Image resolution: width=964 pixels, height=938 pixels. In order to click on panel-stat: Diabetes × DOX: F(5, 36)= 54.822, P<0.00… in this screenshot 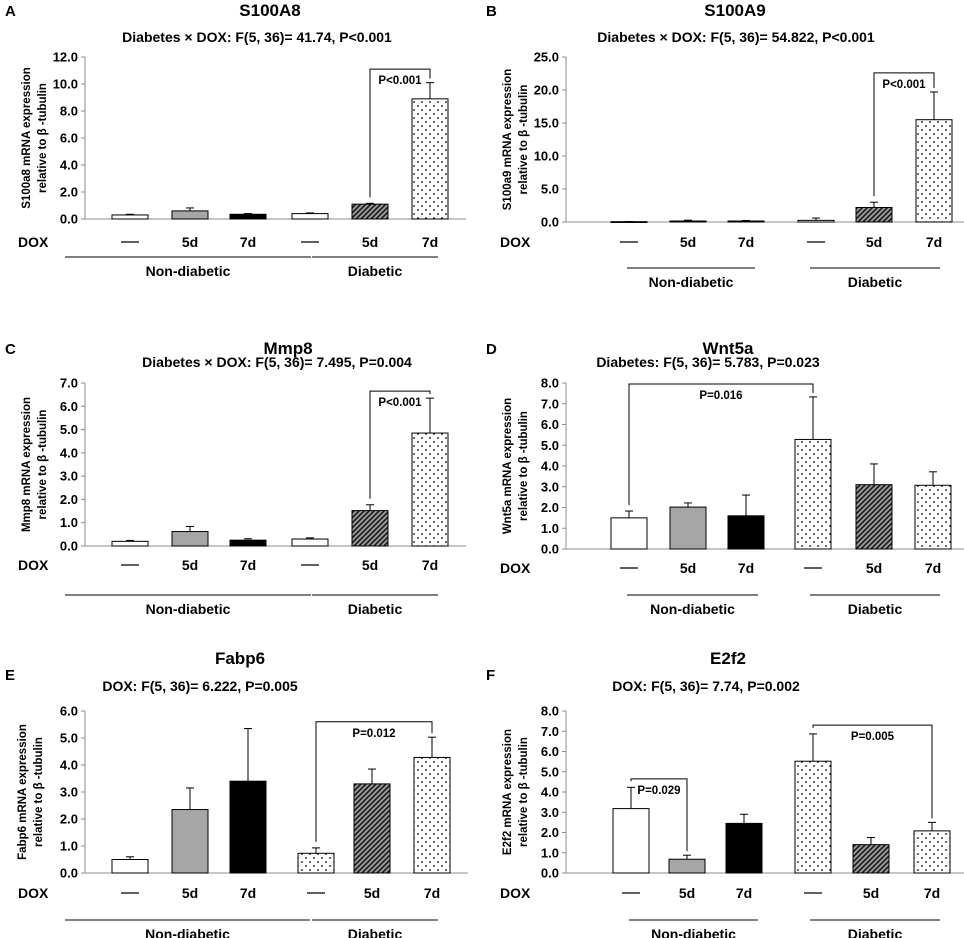, I will do `click(736, 37)`.